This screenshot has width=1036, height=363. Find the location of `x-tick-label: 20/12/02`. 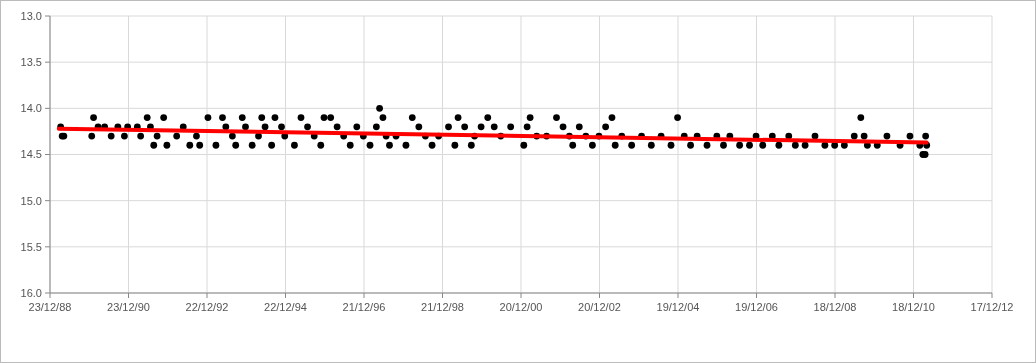

x-tick-label: 20/12/02 is located at coordinates (599, 307).